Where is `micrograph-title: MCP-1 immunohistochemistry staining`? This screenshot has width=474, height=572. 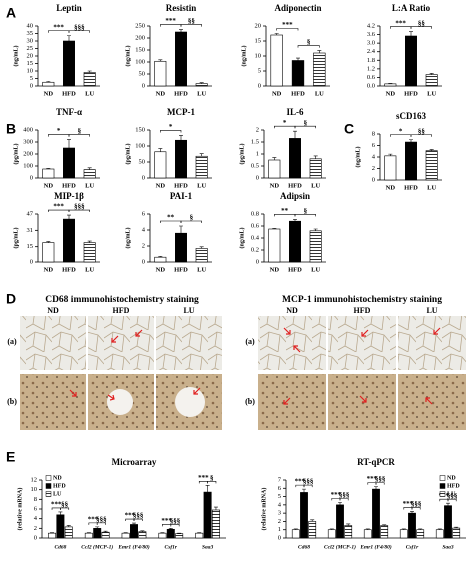
micrograph-title: MCP-1 immunohistochemistry staining is located at coordinates (362, 300).